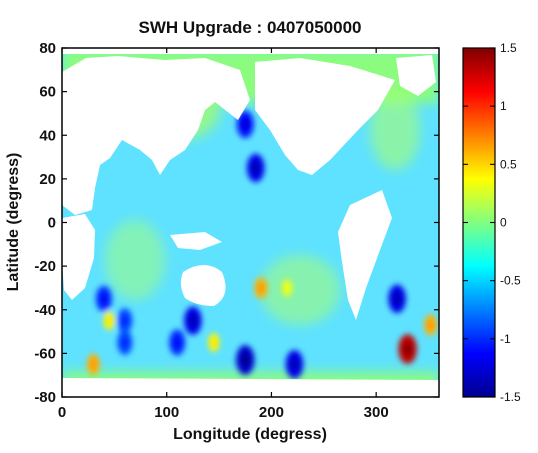 The width and height of the screenshot is (538, 453). Describe the element at coordinates (250, 27) in the screenshot. I see `chart-title: SWH Upgrade : 0407050000` at that location.